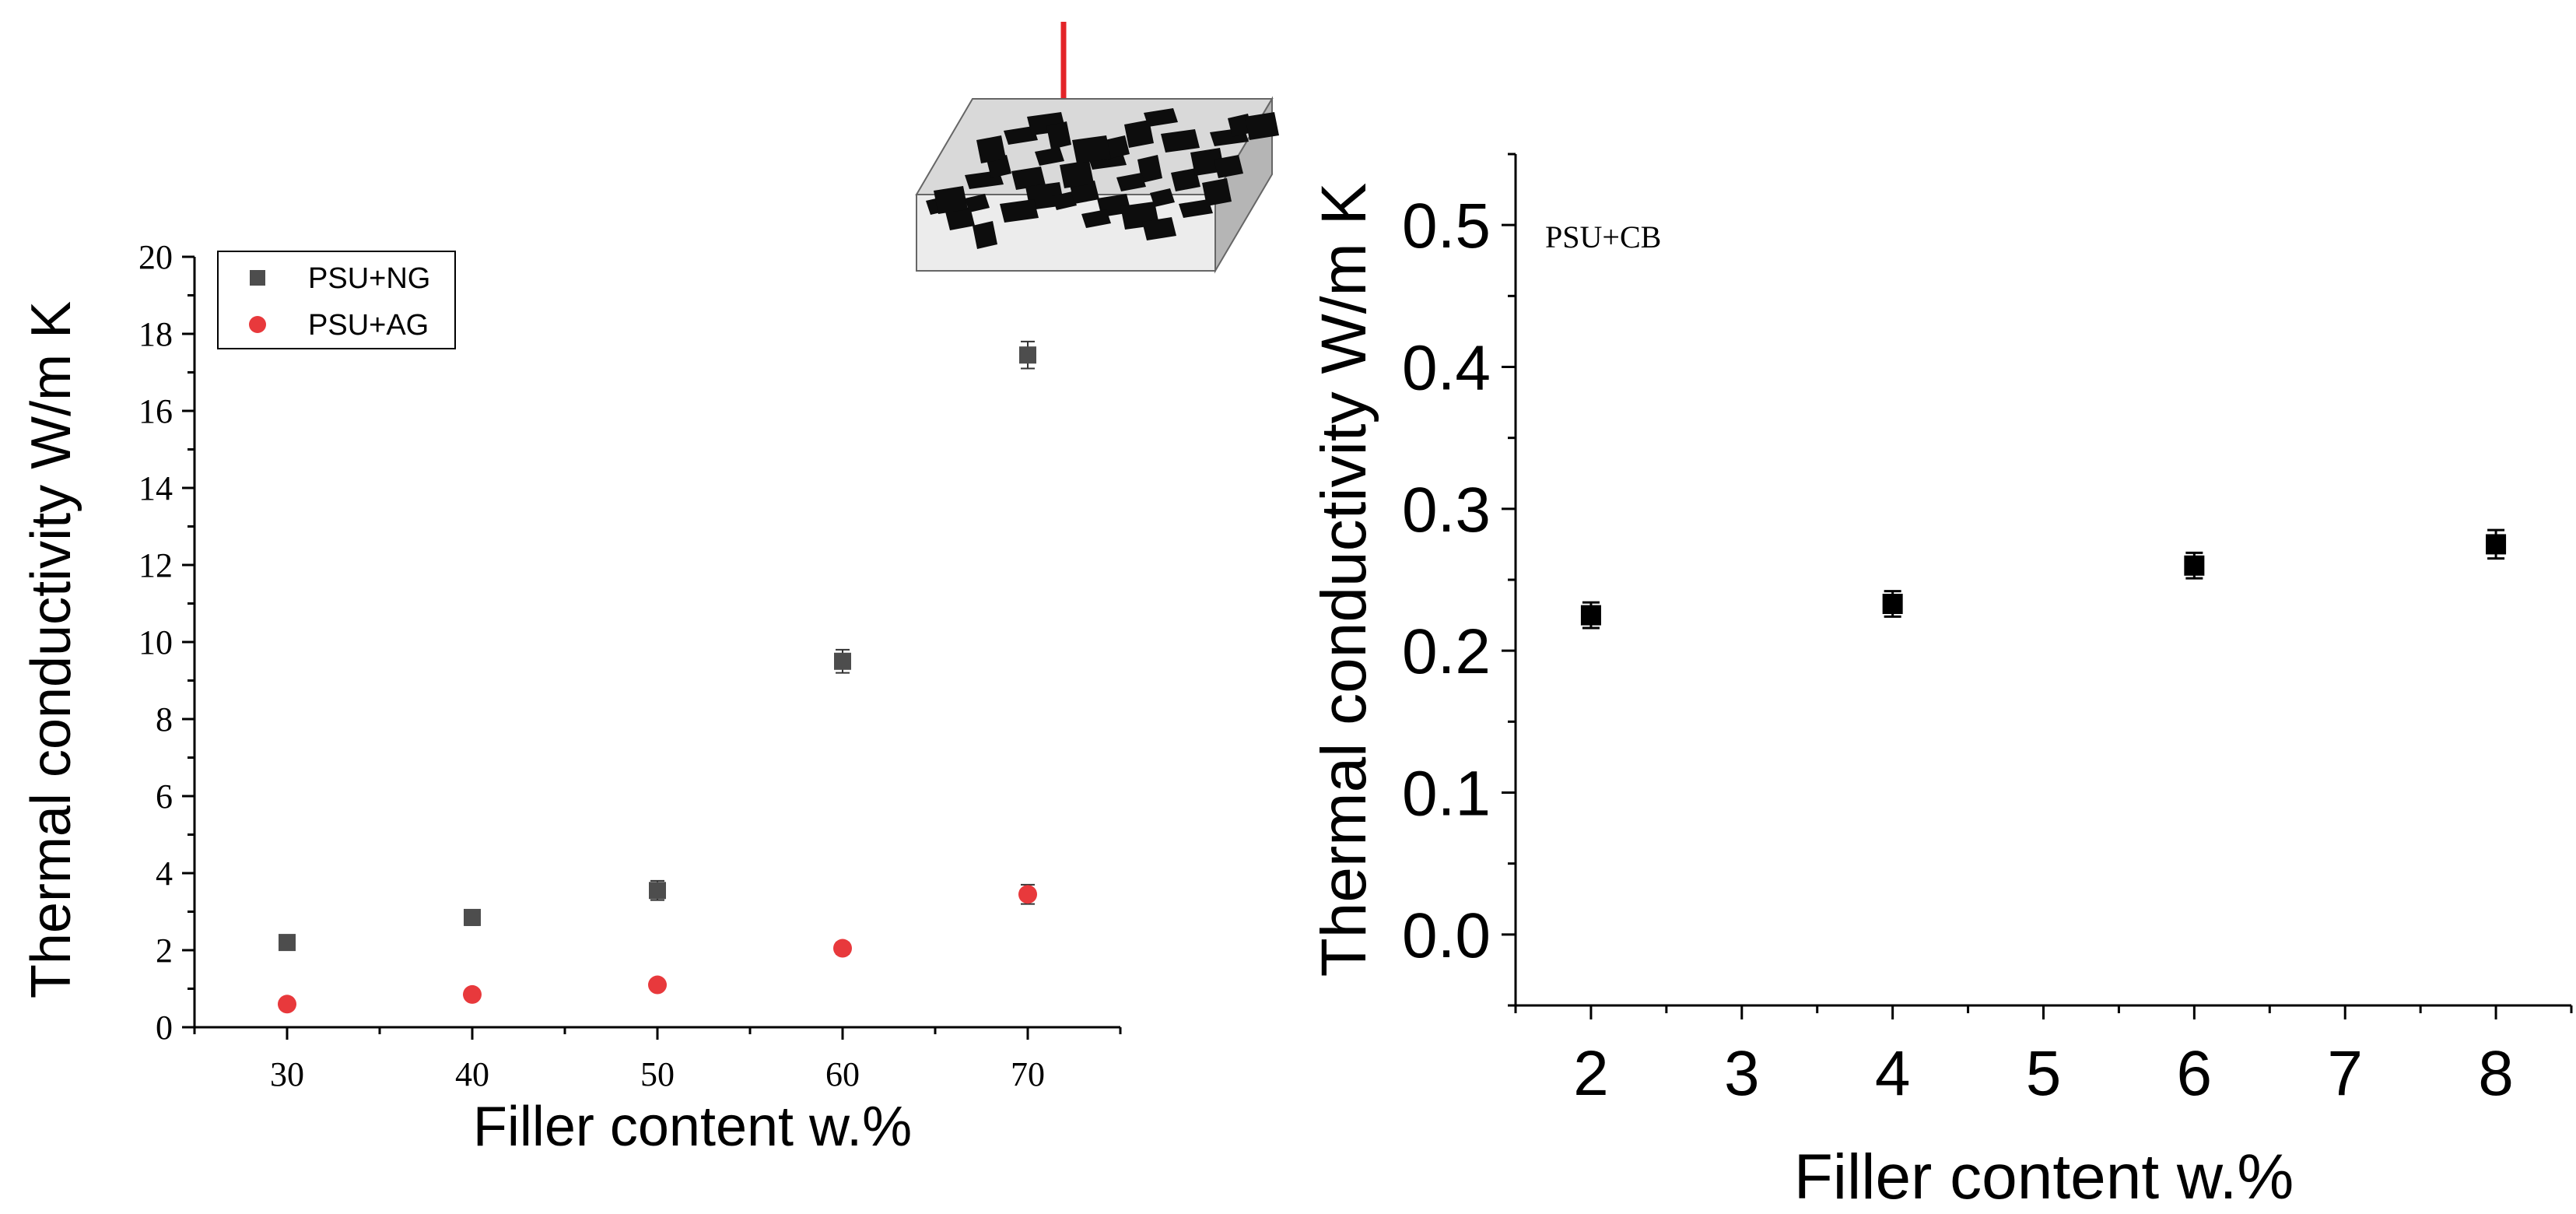  I want to click on left-y-tick-label: 16, so click(155, 411).